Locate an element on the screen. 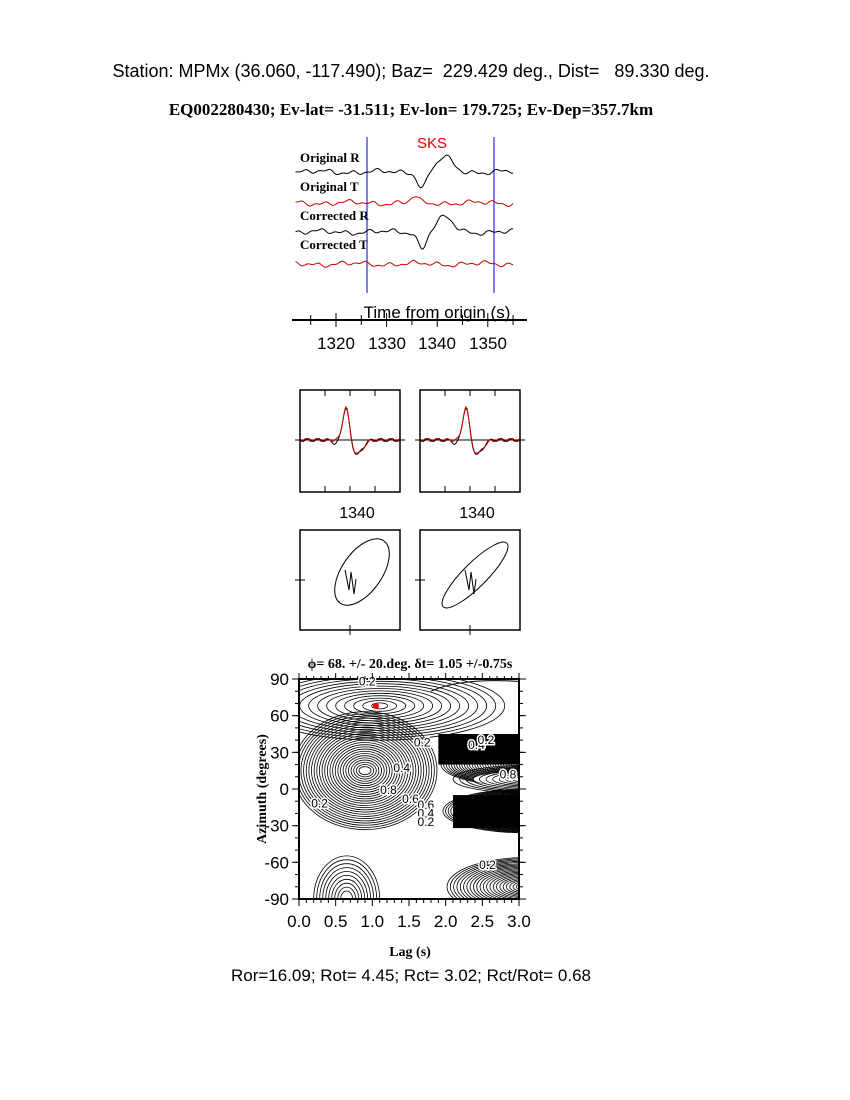 This screenshot has width=850, height=1100. y-tick-label: 30 is located at coordinates (279, 752).